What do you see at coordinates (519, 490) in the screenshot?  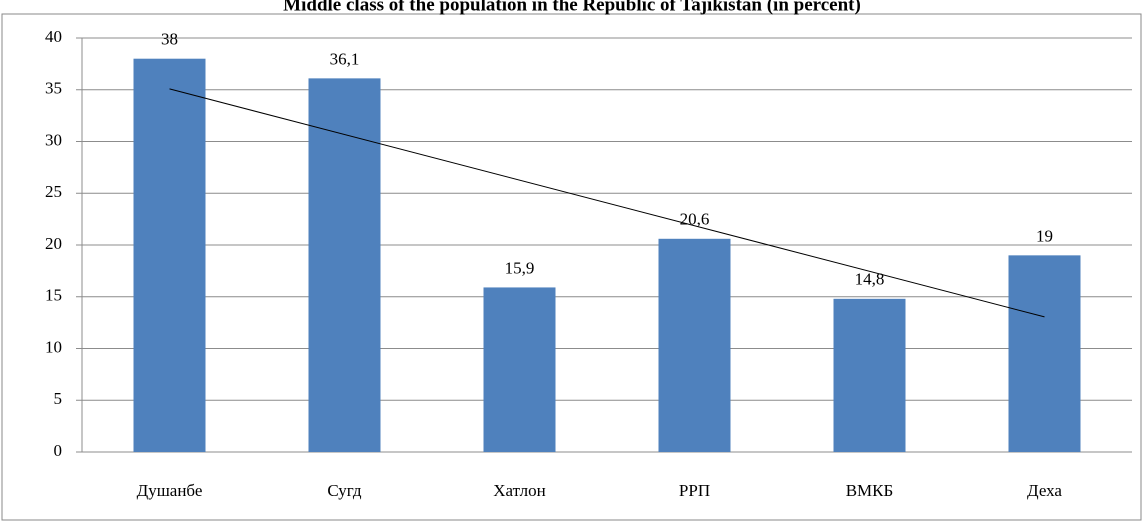 I see `x-tick-label: Хатлон` at bounding box center [519, 490].